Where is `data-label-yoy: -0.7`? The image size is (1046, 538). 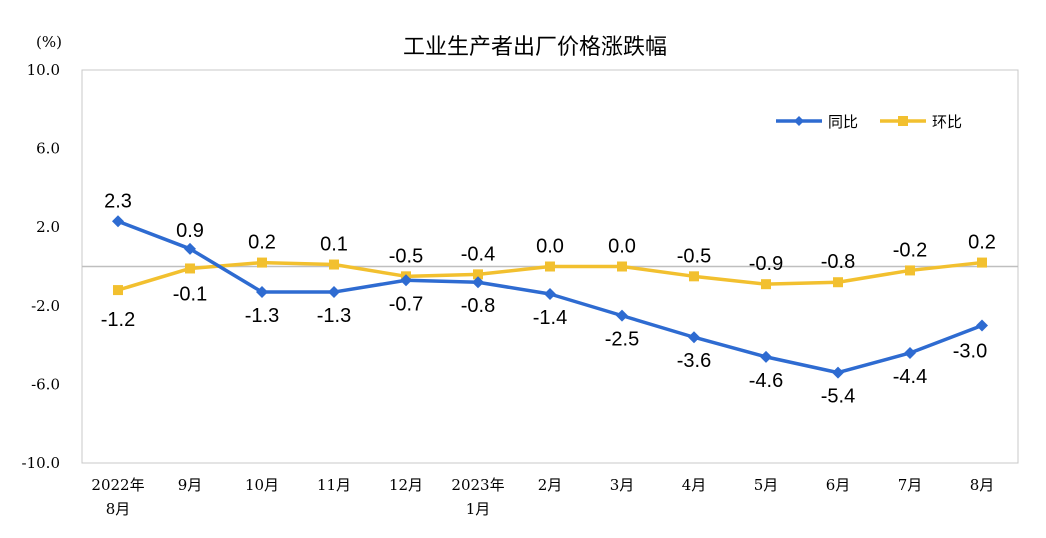
data-label-yoy: -0.7 is located at coordinates (406, 304).